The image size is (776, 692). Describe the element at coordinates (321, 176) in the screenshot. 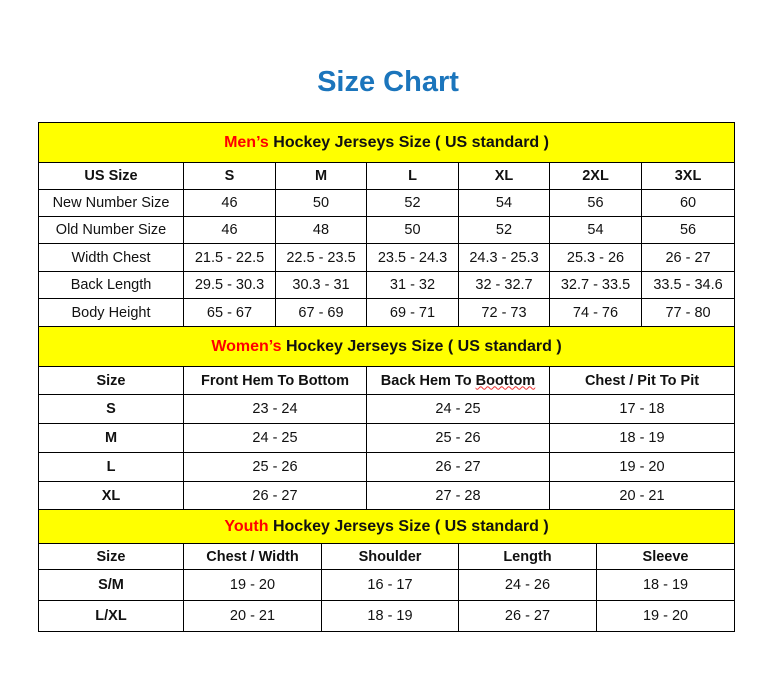

I see `column-header: M` at that location.